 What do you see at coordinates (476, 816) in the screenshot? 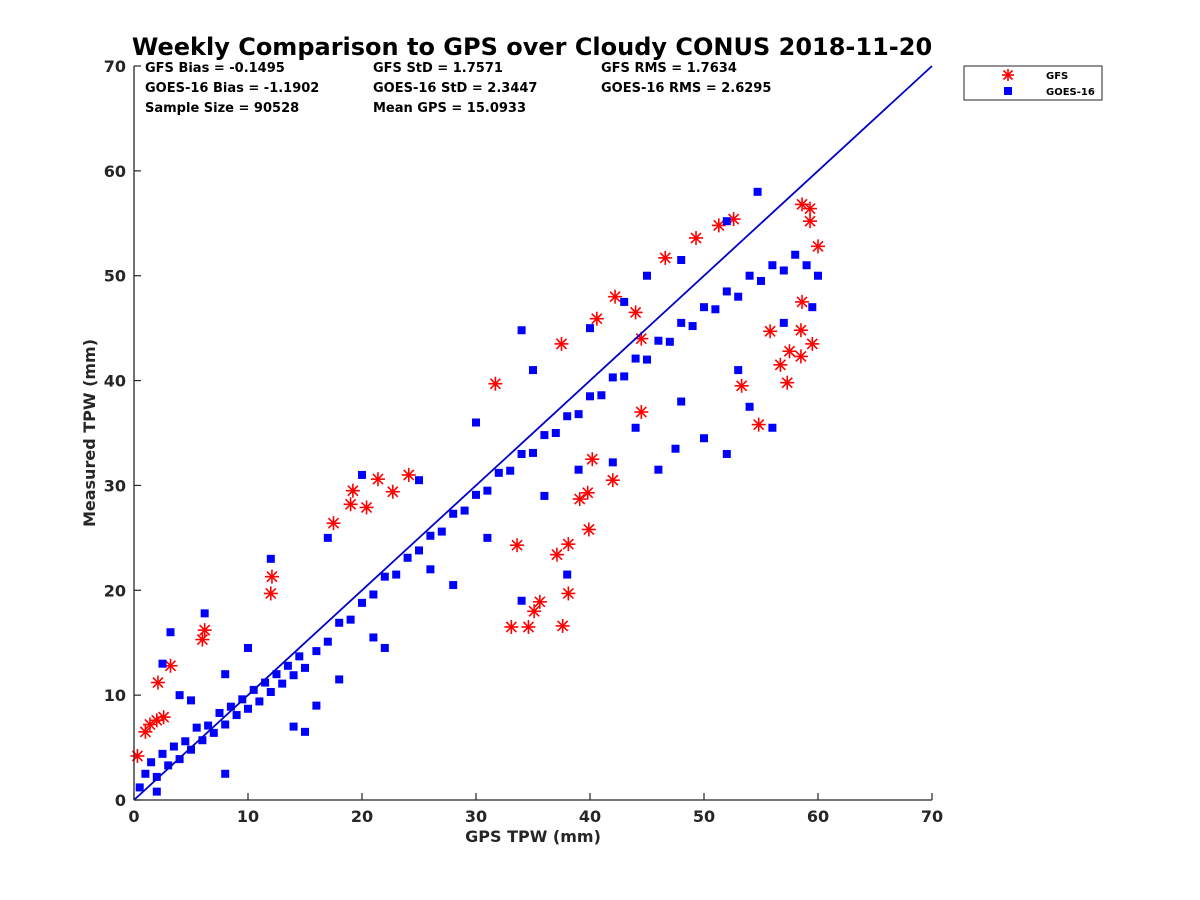
I see `x-tick-label: 30` at bounding box center [476, 816].